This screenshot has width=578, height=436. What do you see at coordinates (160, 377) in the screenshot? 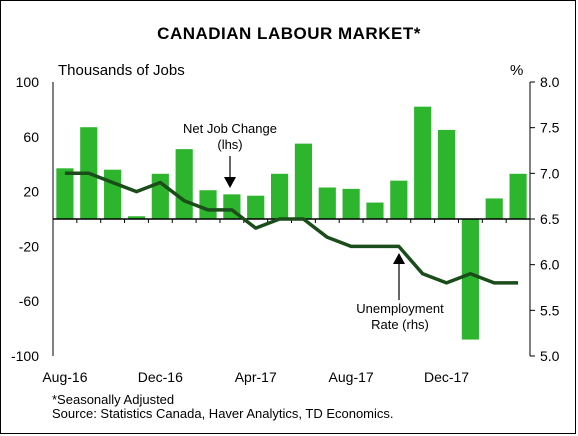
I see `x-tick-label: Dec-16` at bounding box center [160, 377].